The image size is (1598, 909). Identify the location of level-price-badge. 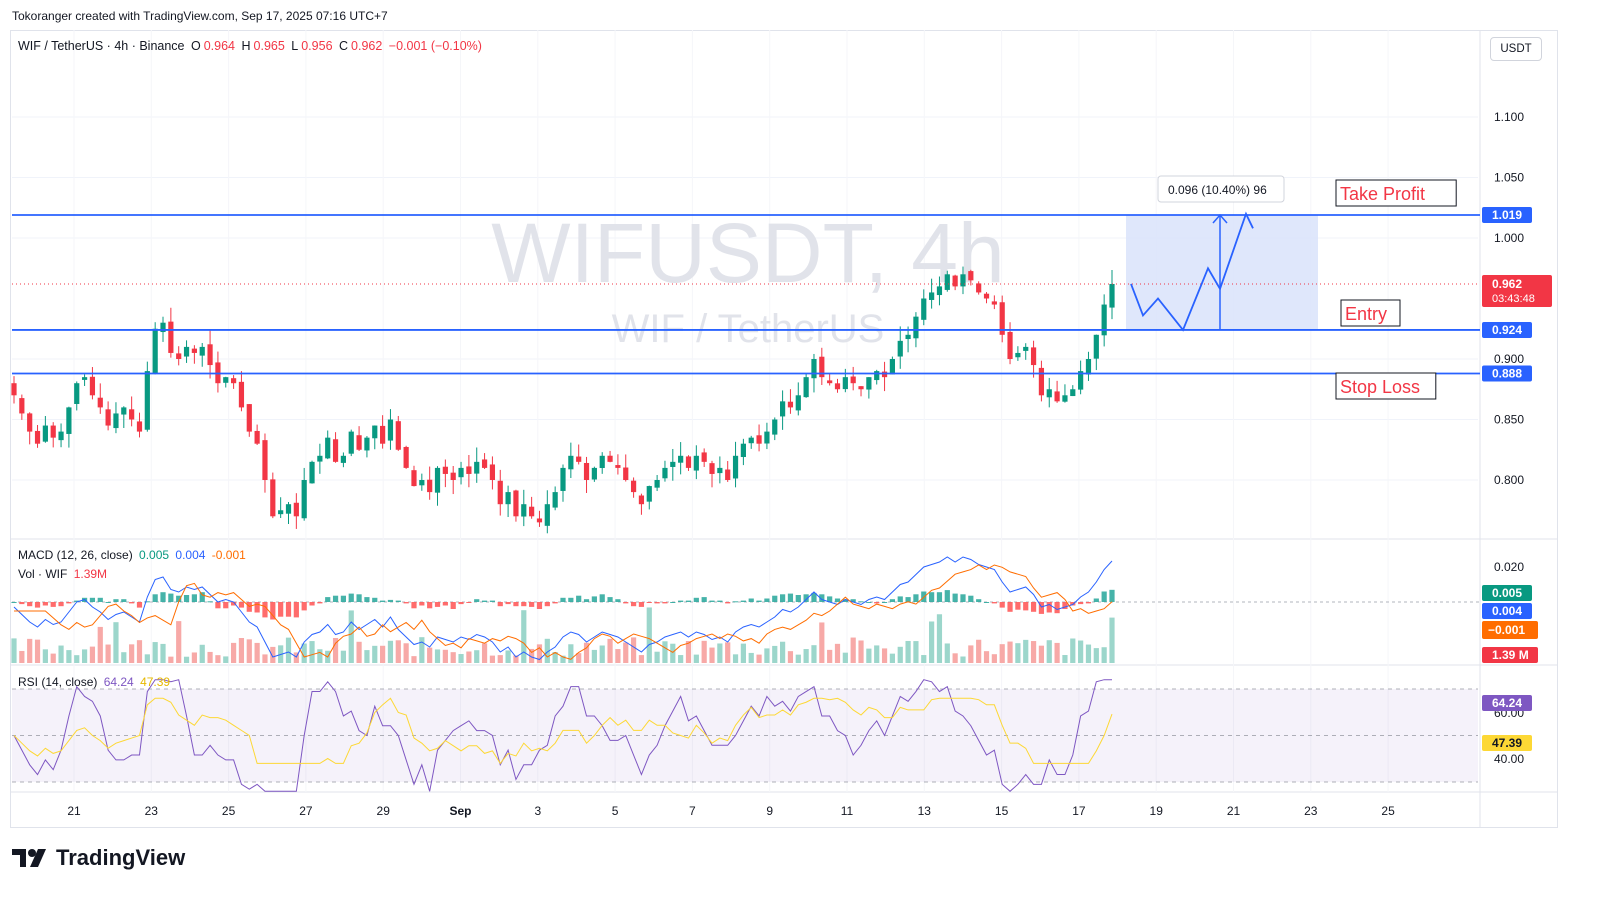
(1507, 329).